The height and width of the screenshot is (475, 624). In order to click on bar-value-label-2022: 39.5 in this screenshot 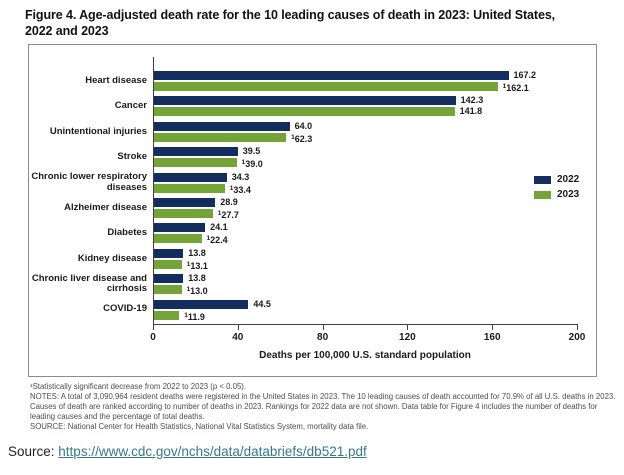, I will do `click(251, 151)`.